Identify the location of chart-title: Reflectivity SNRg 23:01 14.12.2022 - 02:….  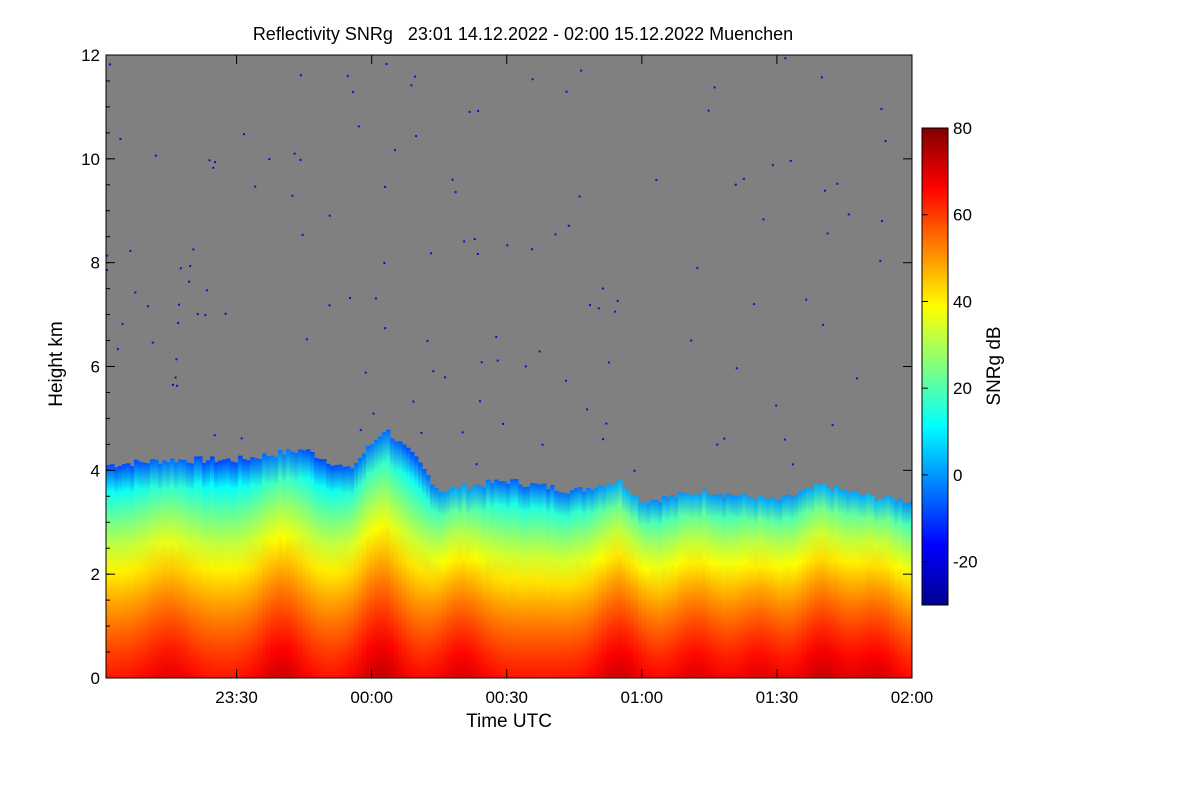
(523, 34).